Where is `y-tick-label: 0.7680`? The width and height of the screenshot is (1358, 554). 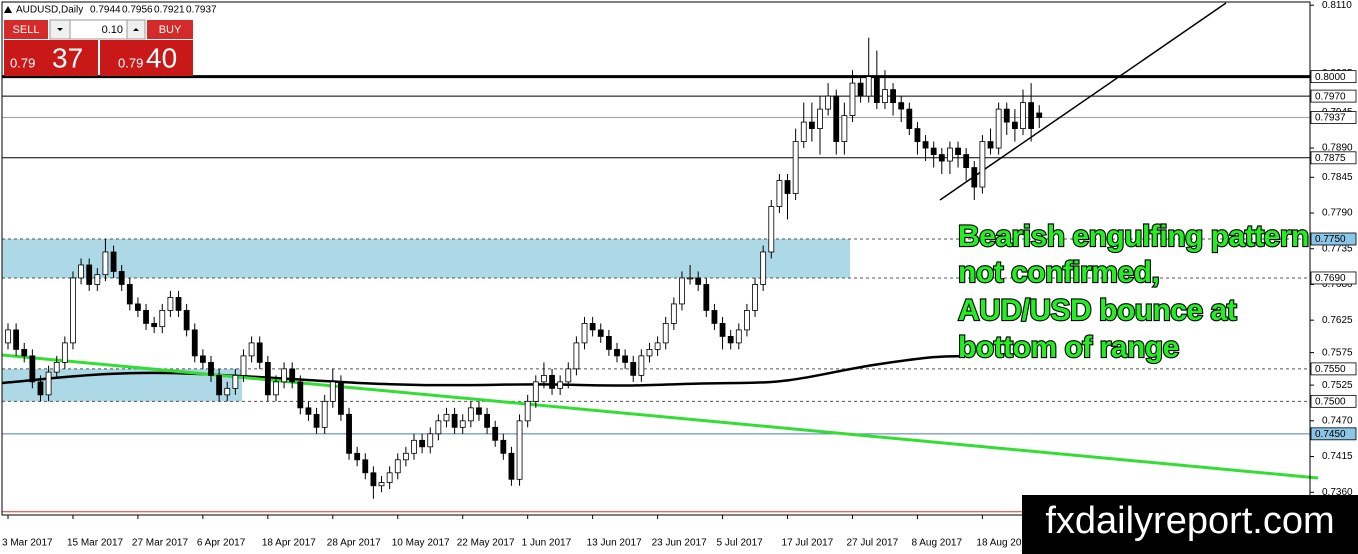 y-tick-label: 0.7680 is located at coordinates (1337, 284).